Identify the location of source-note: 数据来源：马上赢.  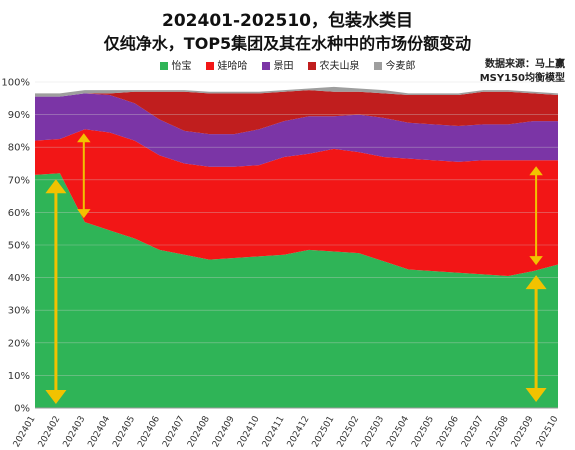
(525, 64).